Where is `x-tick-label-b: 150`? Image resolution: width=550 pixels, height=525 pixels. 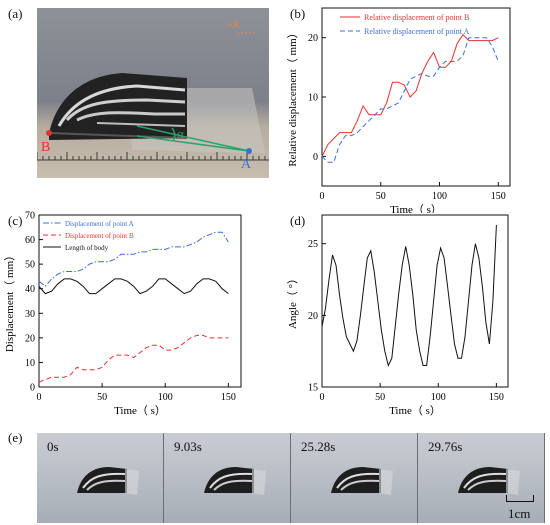 x-tick-label-b: 150 is located at coordinates (498, 196).